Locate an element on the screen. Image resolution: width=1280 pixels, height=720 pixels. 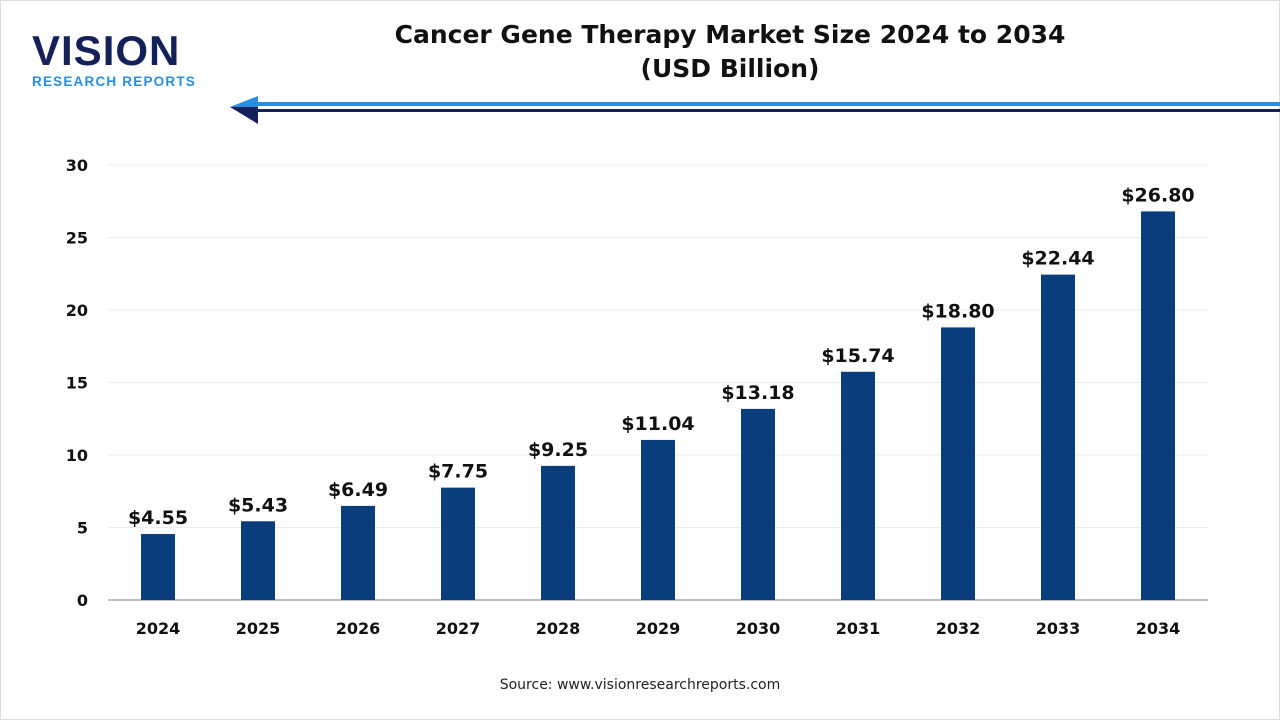
x-tick-label: 2029 is located at coordinates (658, 628).